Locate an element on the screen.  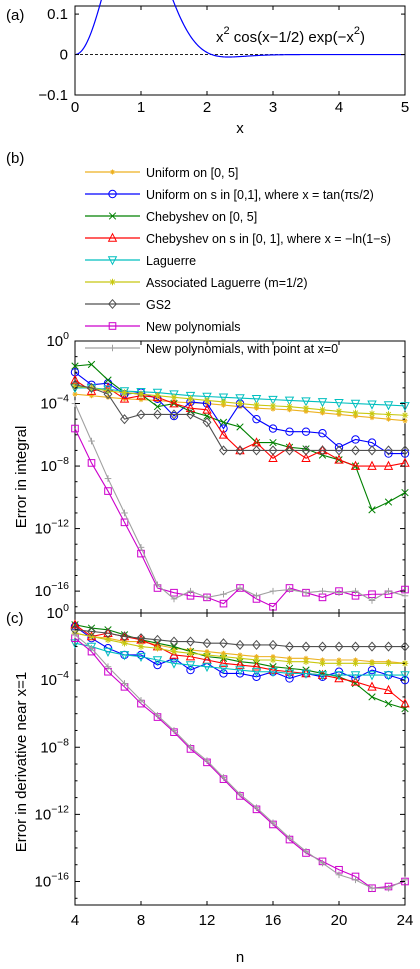
series-asterisk is located at coordinates (240, 401).